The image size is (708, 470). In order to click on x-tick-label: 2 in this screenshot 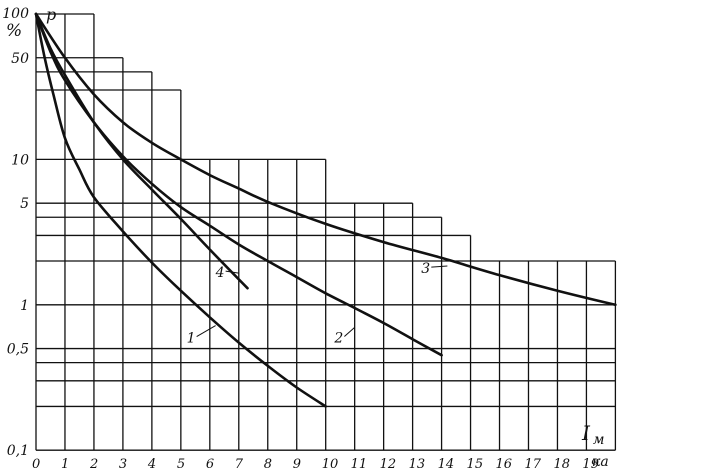, I will do `click(93, 463)`.